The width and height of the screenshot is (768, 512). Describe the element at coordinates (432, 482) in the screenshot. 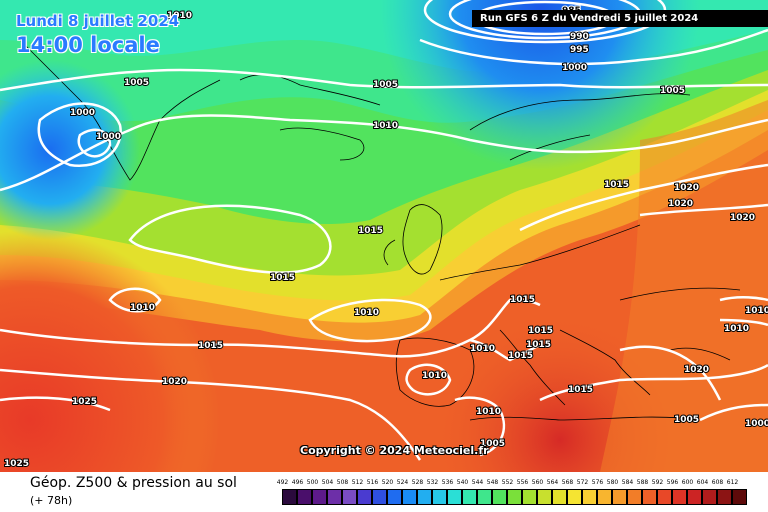

I see `legend-value: 532` at that location.